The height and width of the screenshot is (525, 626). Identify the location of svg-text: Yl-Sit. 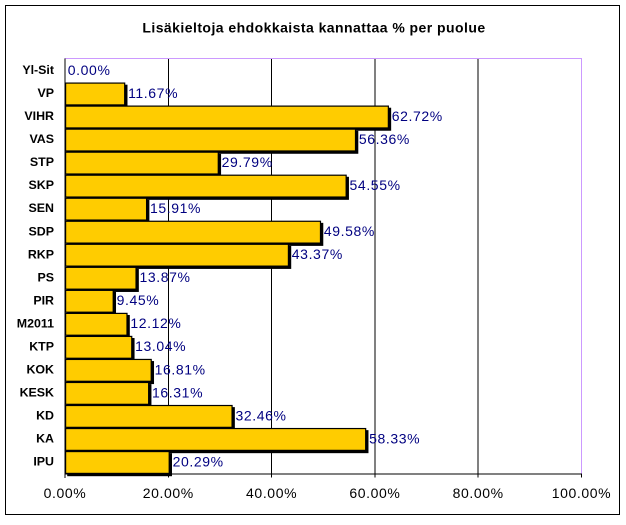
(38, 70).